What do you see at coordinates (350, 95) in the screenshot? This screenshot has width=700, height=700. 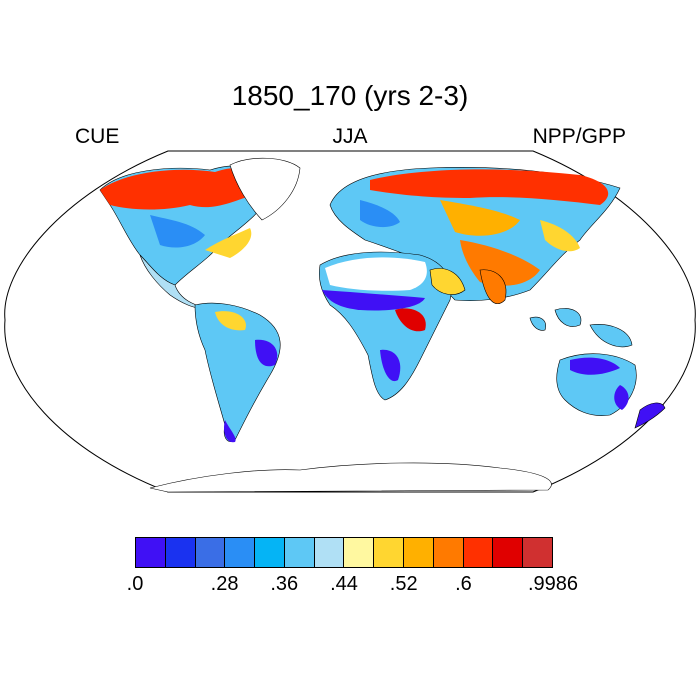 I see `map-title: 1850_170 (yrs 2-3)` at bounding box center [350, 95].